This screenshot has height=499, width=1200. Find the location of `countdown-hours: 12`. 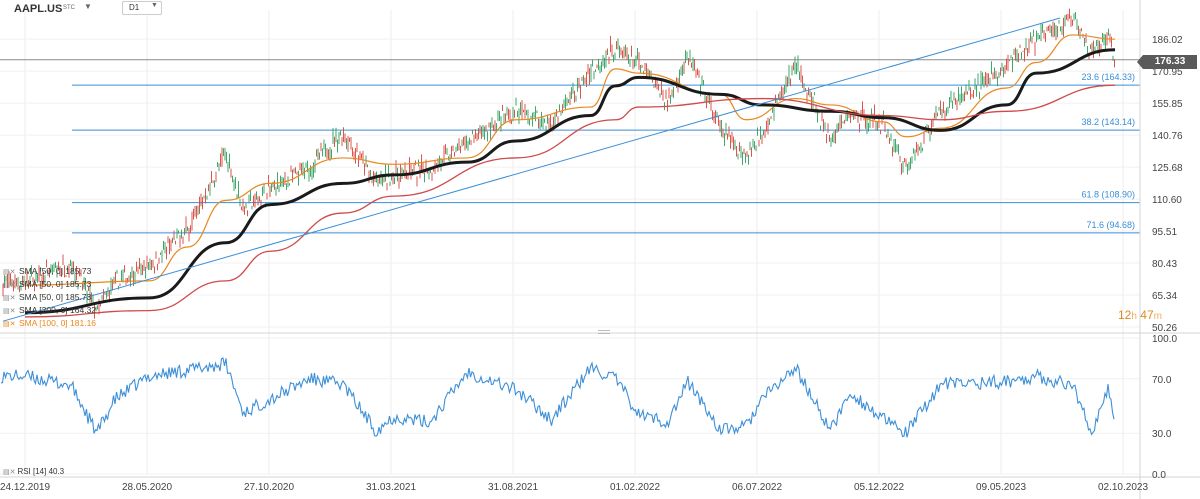

countdown-hours: 12 is located at coordinates (1125, 315).